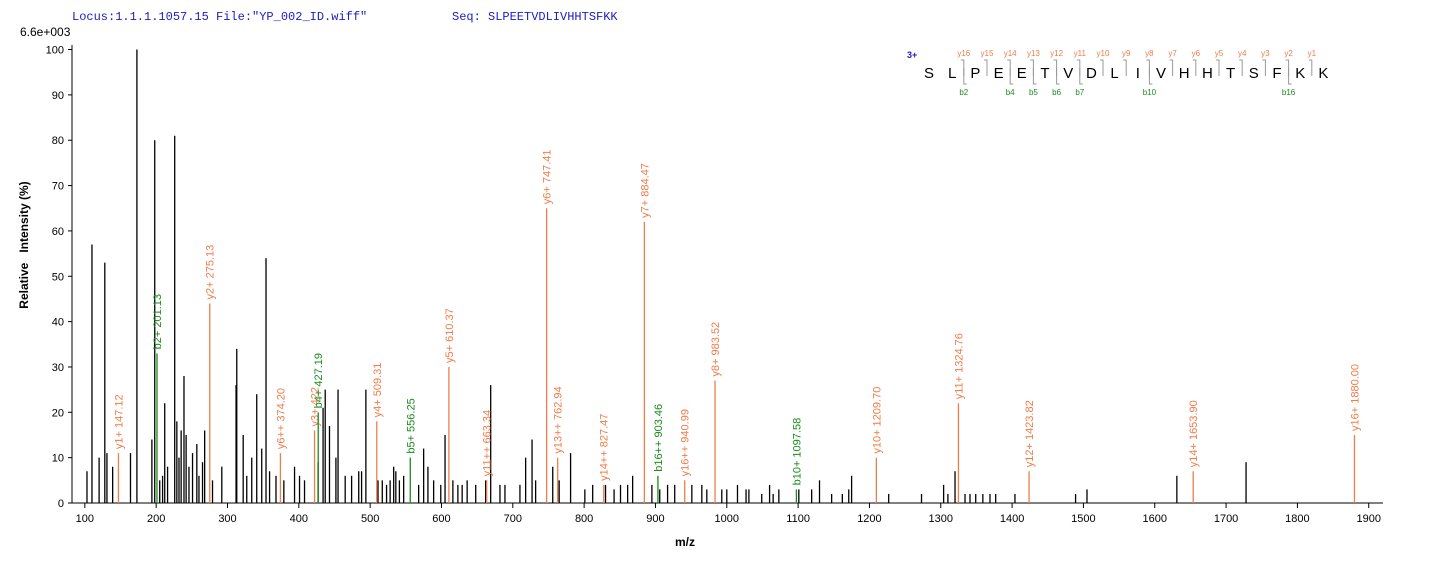 This screenshot has height=562, width=1436. Describe the element at coordinates (450, 335) in the screenshot. I see `peak-label: y5+ 610.37` at that location.